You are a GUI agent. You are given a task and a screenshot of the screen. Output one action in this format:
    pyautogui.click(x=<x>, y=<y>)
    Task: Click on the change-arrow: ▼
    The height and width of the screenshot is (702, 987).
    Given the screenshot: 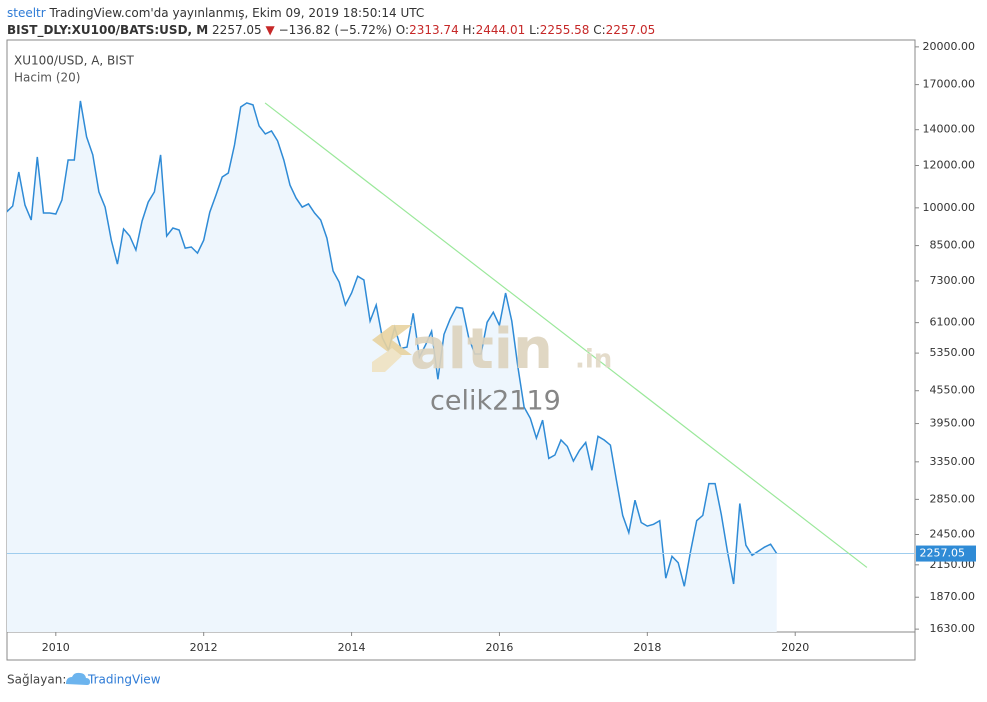 What is the action you would take?
    pyautogui.click(x=271, y=30)
    